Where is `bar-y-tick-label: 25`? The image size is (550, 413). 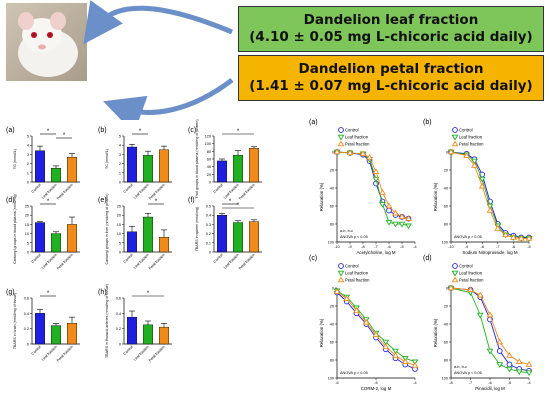 bar-y-tick-label: 25 is located at coordinates (27, 207).